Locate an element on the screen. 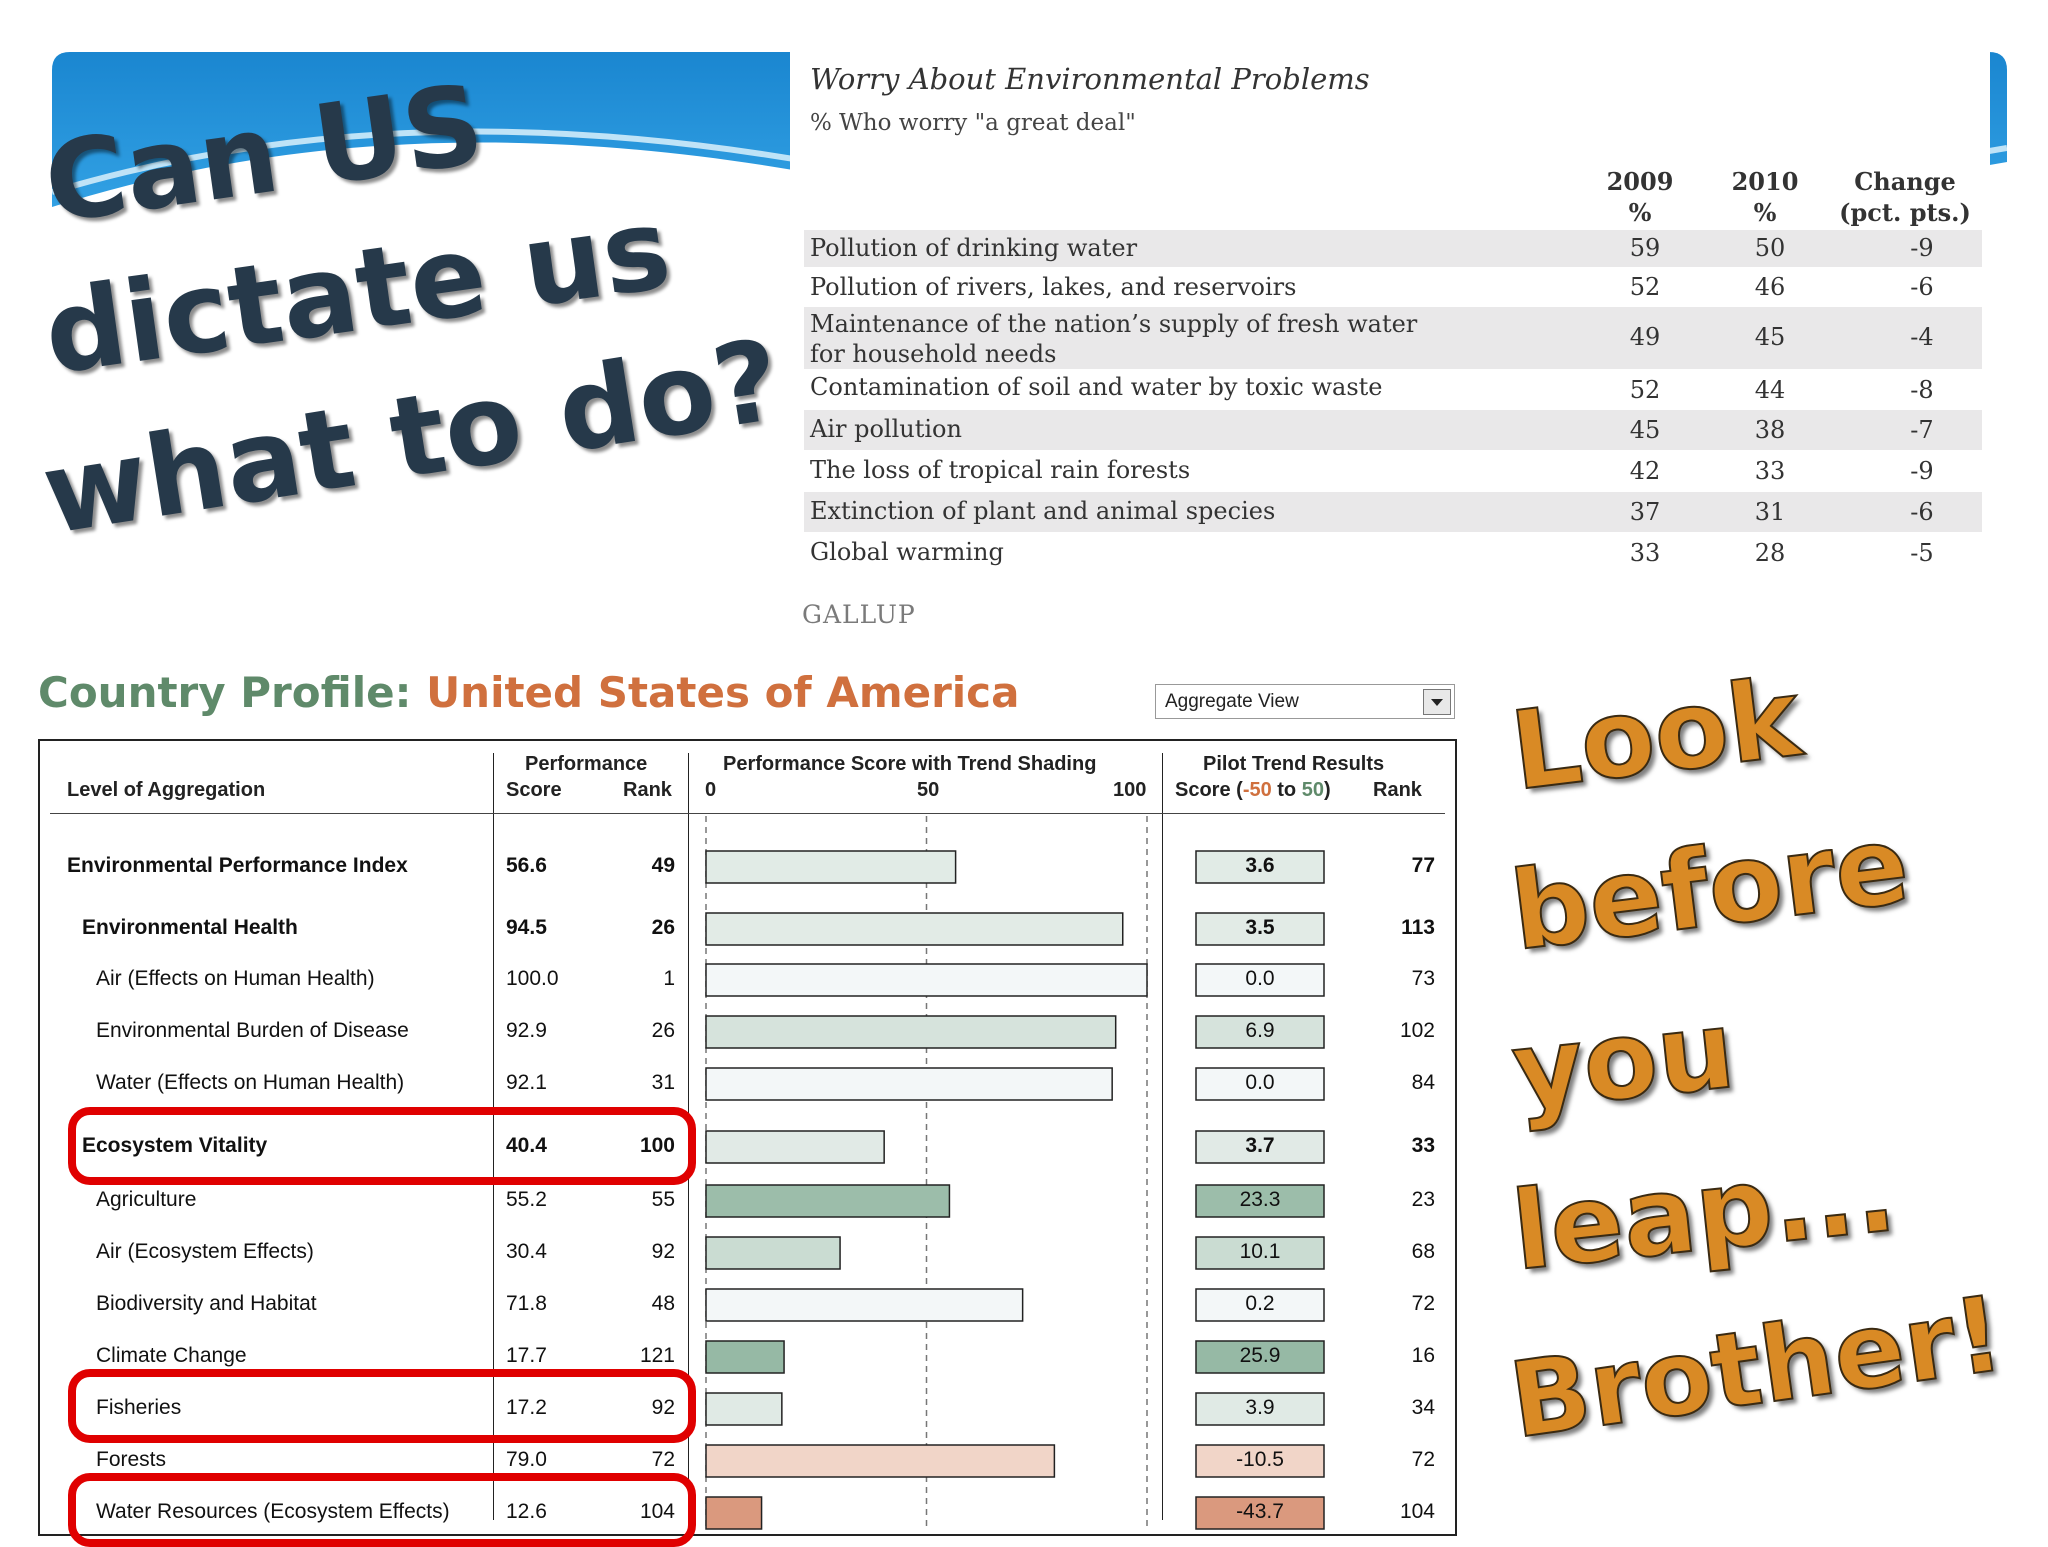  gallup-row-2010: 33 is located at coordinates (1770, 471).